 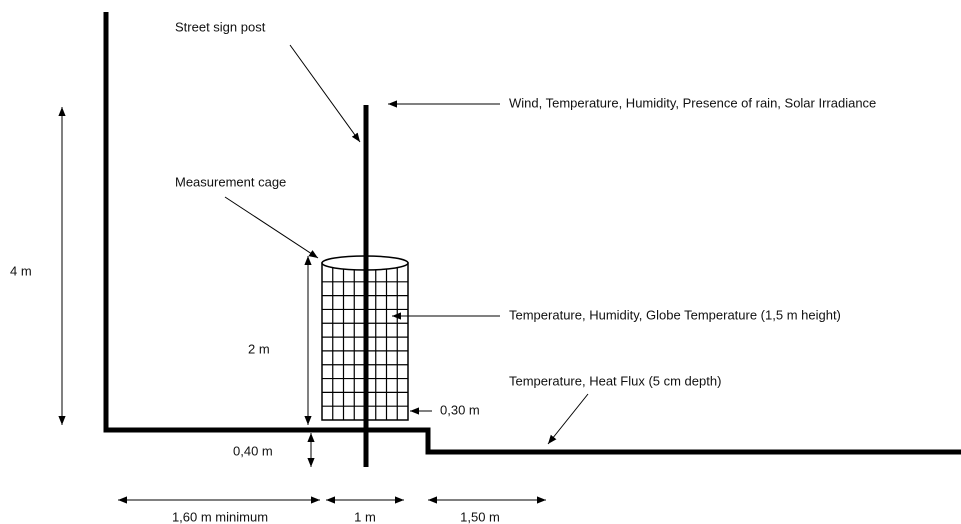 What do you see at coordinates (253, 450) in the screenshot?
I see `dimension-label: 0,40 m` at bounding box center [253, 450].